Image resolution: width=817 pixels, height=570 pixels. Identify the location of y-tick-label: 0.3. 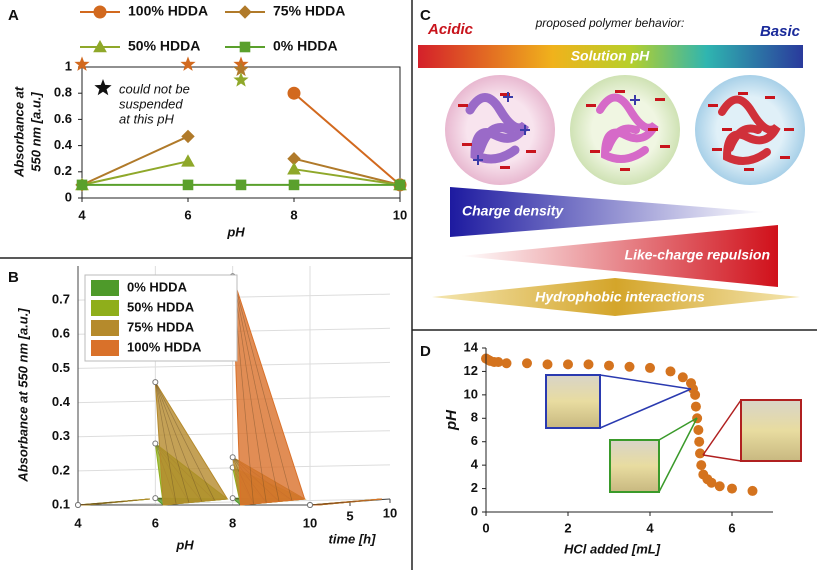
(61, 435).